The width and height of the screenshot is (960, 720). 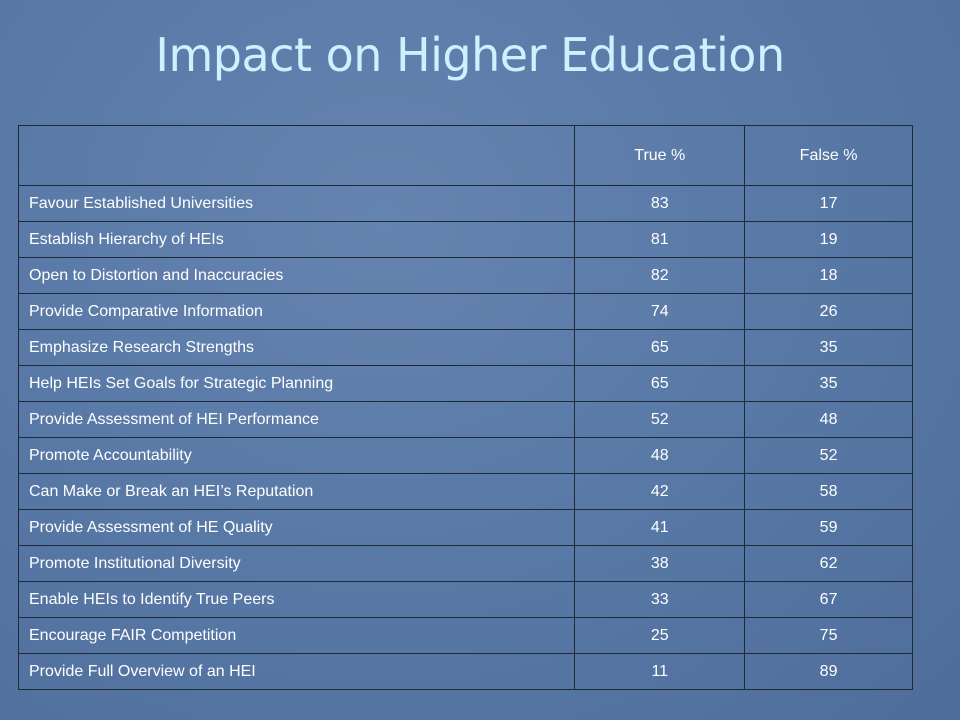 I want to click on value-cell: 59, so click(x=828, y=527).